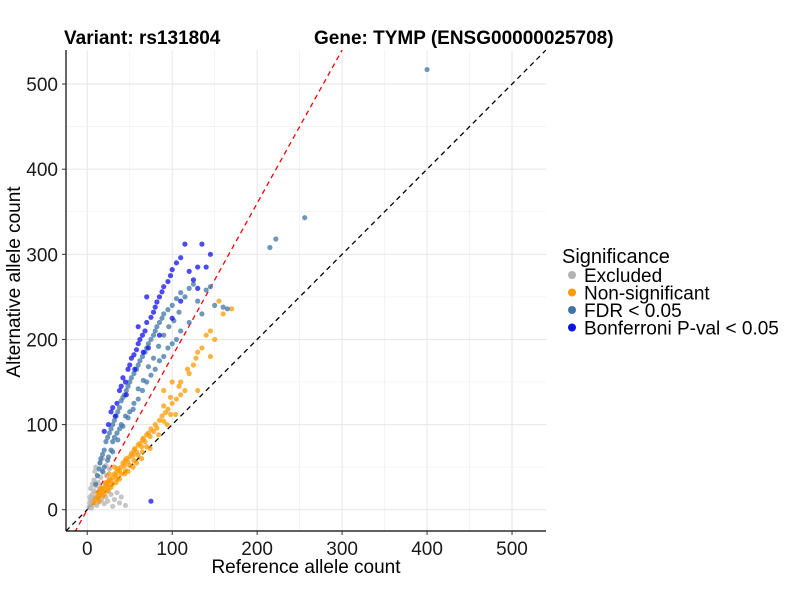  What do you see at coordinates (87, 549) in the screenshot?
I see `x-tick-label: 0` at bounding box center [87, 549].